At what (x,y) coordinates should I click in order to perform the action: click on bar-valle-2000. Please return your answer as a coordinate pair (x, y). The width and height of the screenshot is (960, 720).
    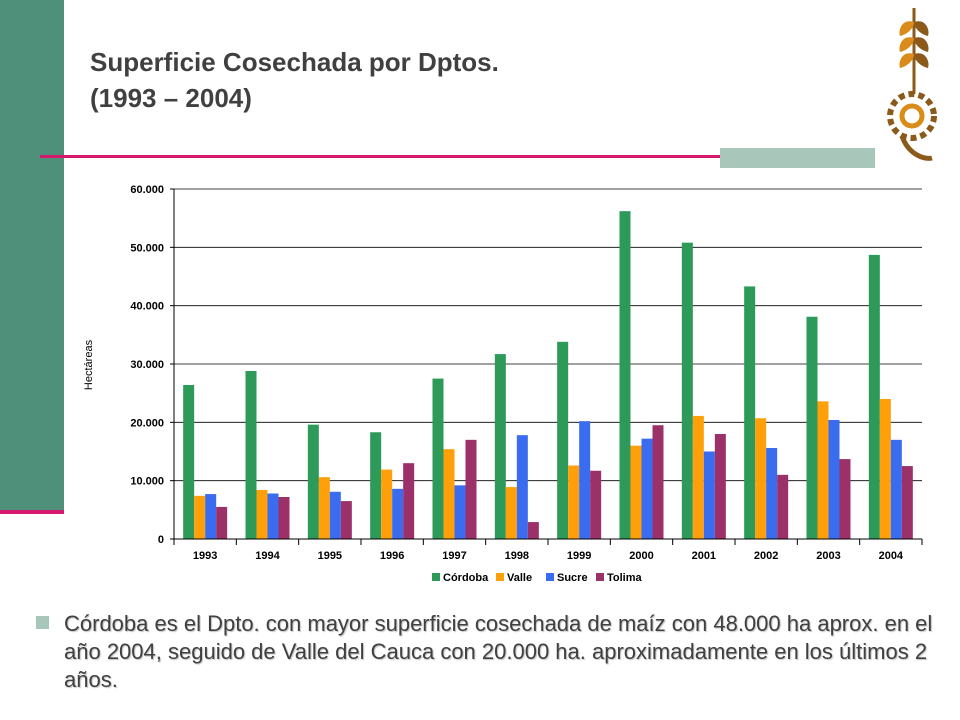
    Looking at the image, I should click on (636, 492).